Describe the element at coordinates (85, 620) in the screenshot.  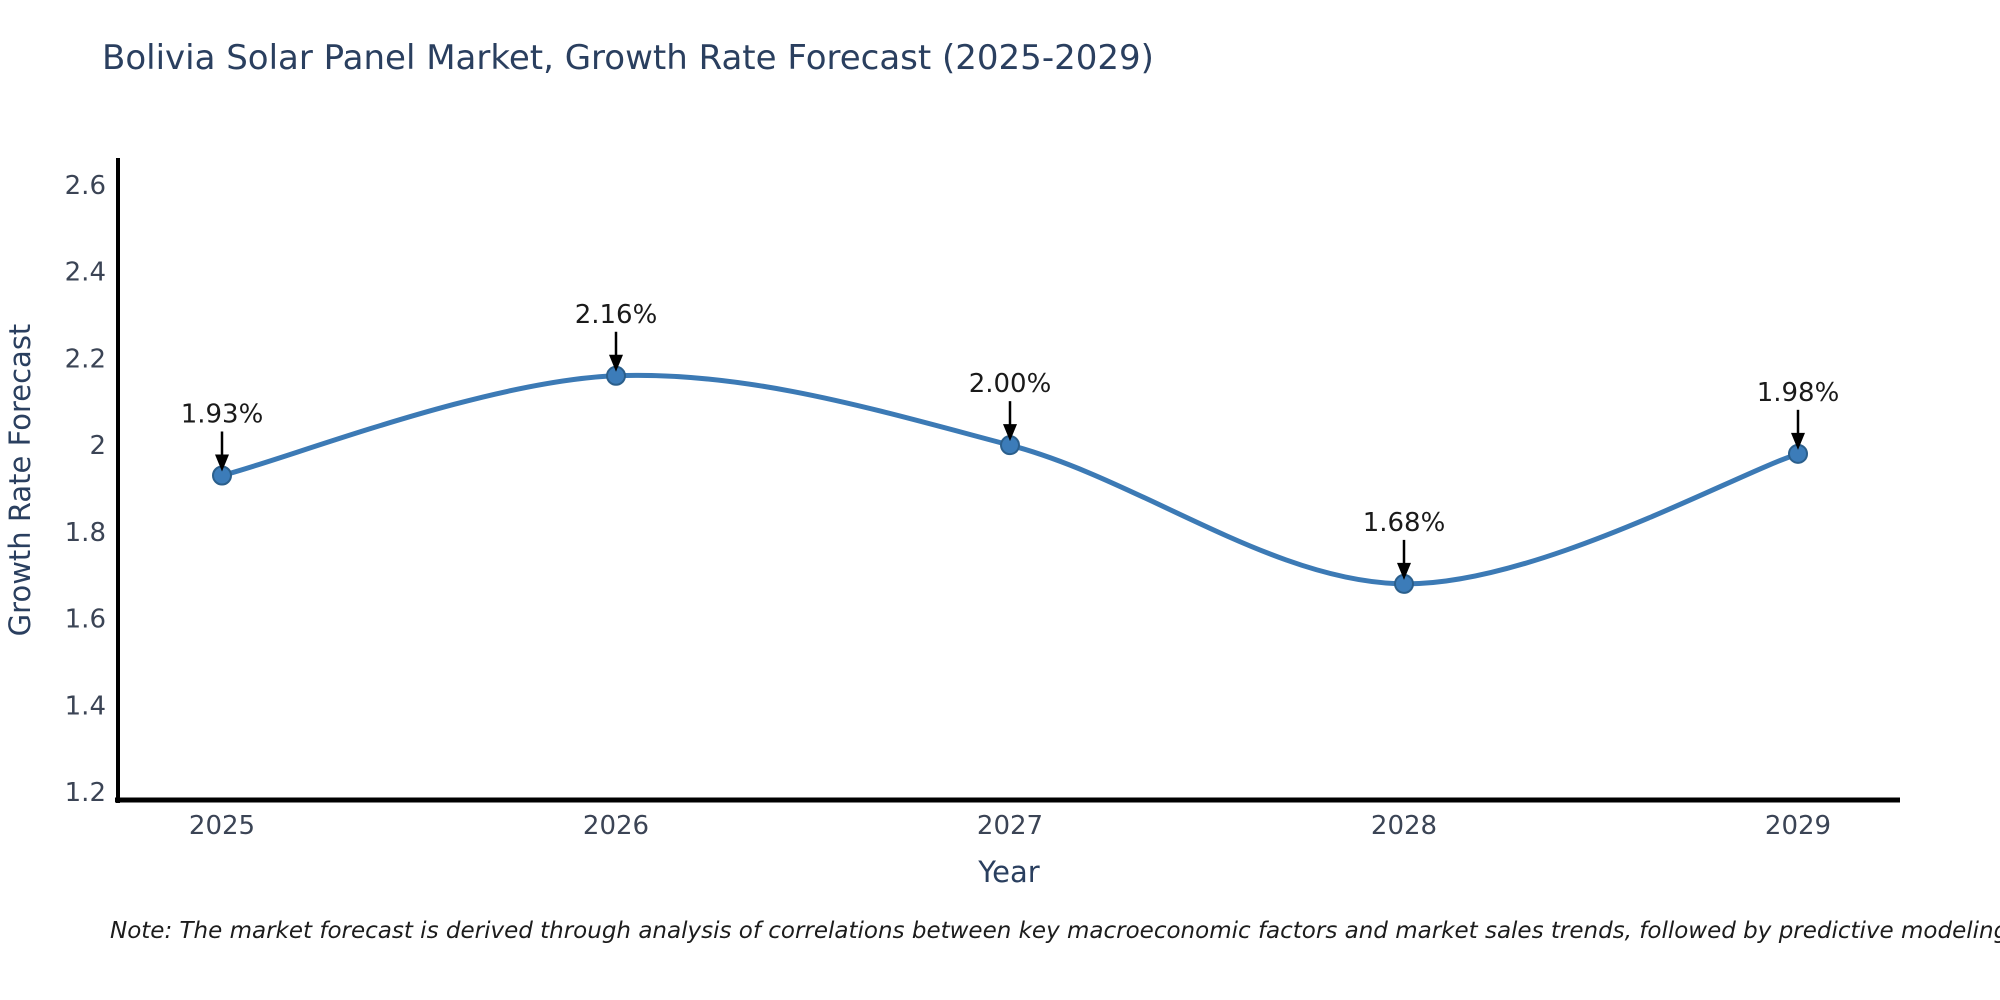
I see `y-tick-label: 1.6` at that location.